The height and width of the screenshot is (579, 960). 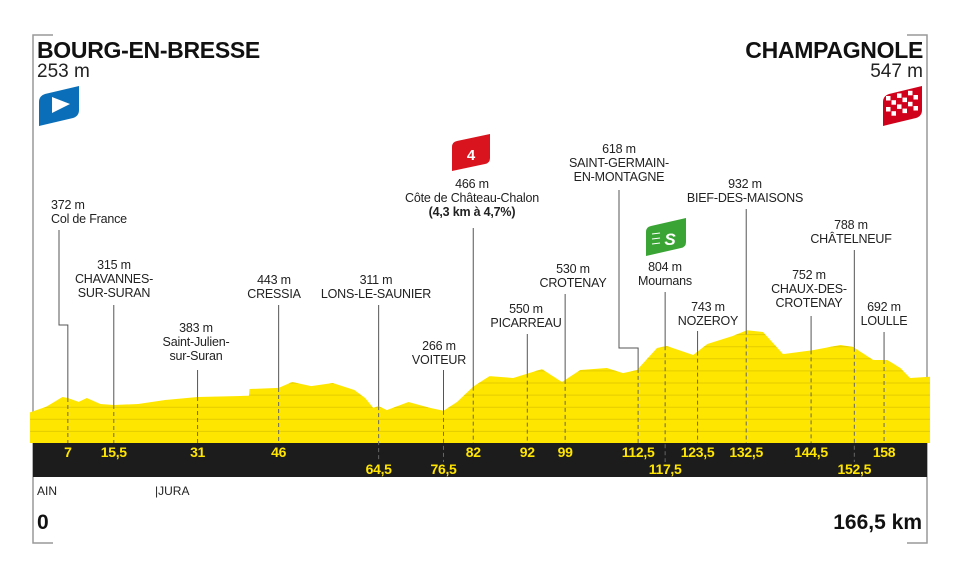 I want to click on km-tick-label: 76,5, so click(x=443, y=469).